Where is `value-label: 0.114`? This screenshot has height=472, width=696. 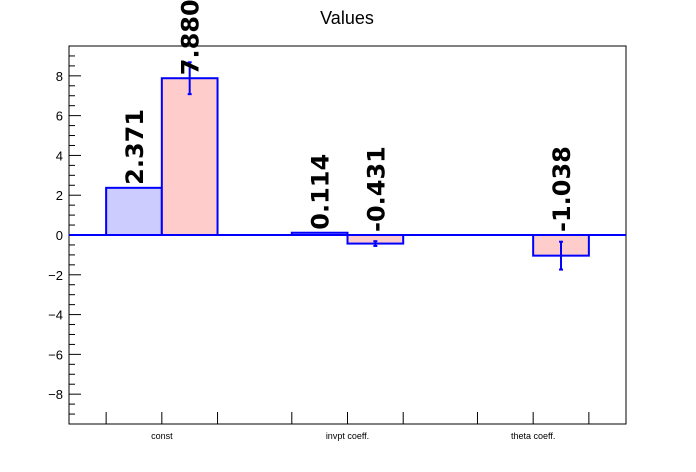
value-label: 0.114 is located at coordinates (321, 192).